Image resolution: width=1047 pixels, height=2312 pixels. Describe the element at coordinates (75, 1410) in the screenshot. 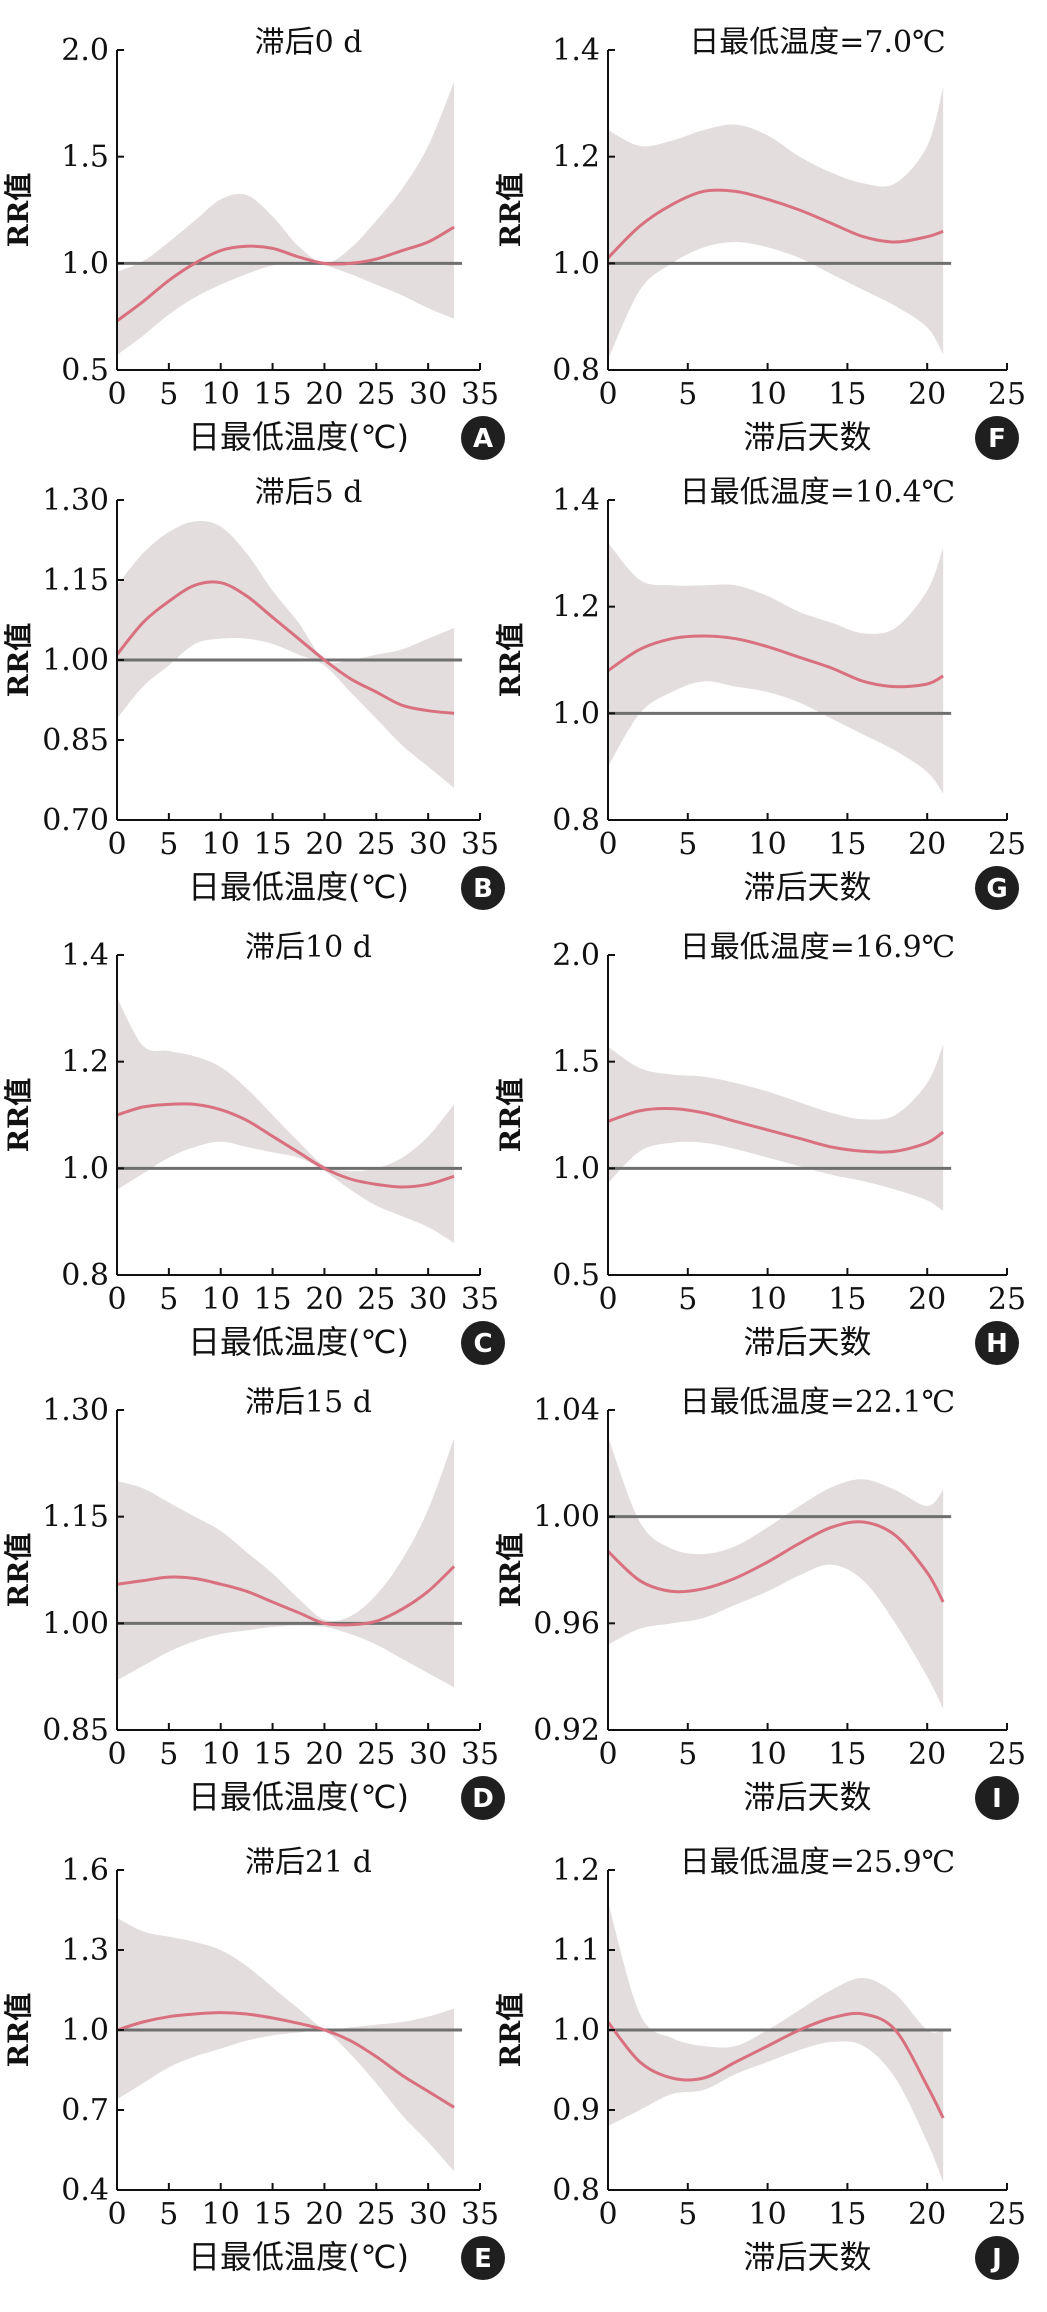

I see `y-tick-label: 1.30` at that location.